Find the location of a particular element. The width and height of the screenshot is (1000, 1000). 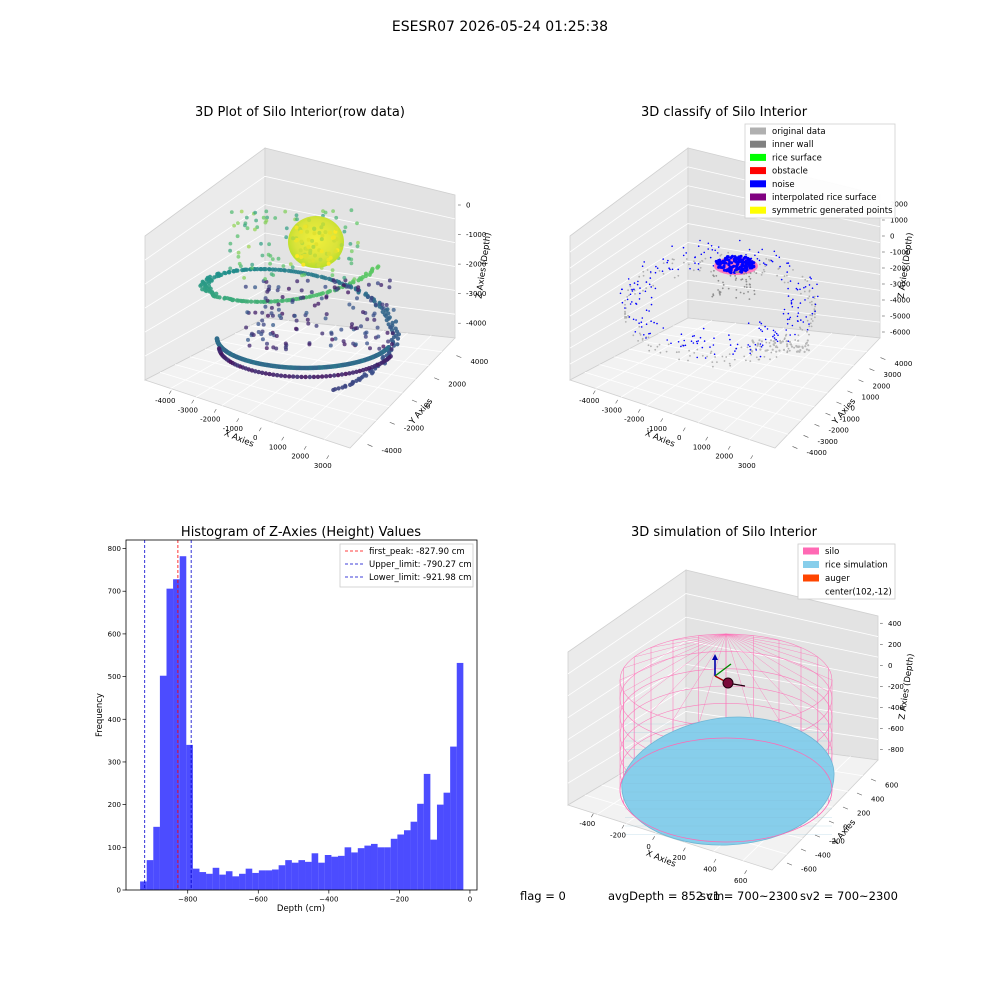

simulation-3d-legend-label: silo is located at coordinates (832, 552).